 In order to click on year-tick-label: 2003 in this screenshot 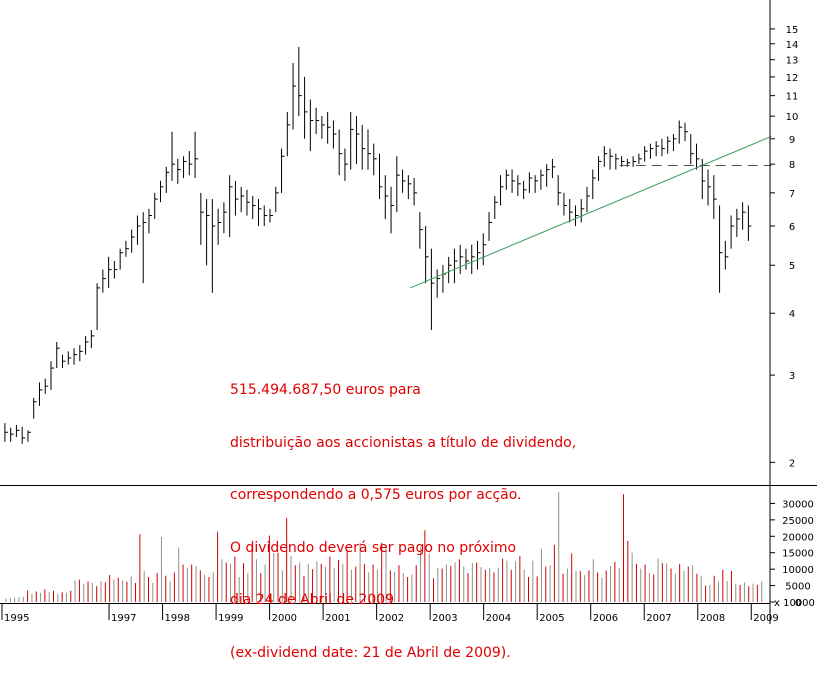, I will do `click(444, 618)`.